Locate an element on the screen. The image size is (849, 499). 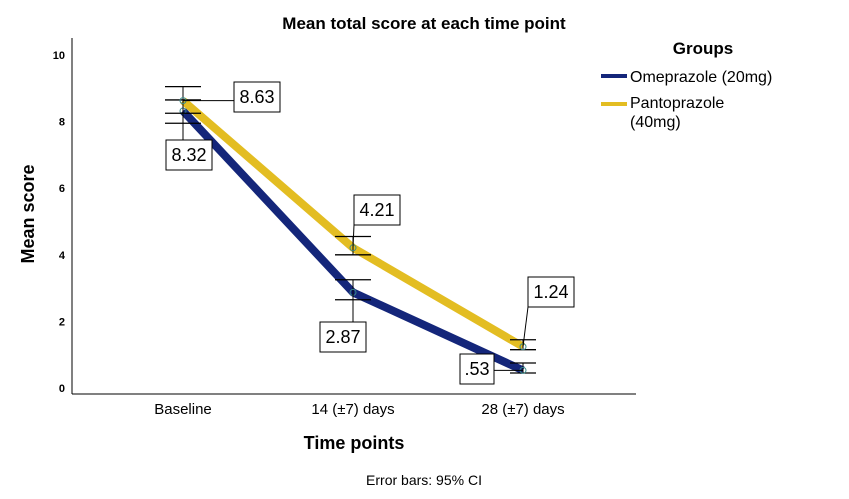
data-label-omeprazole: .53 is located at coordinates (476, 369).